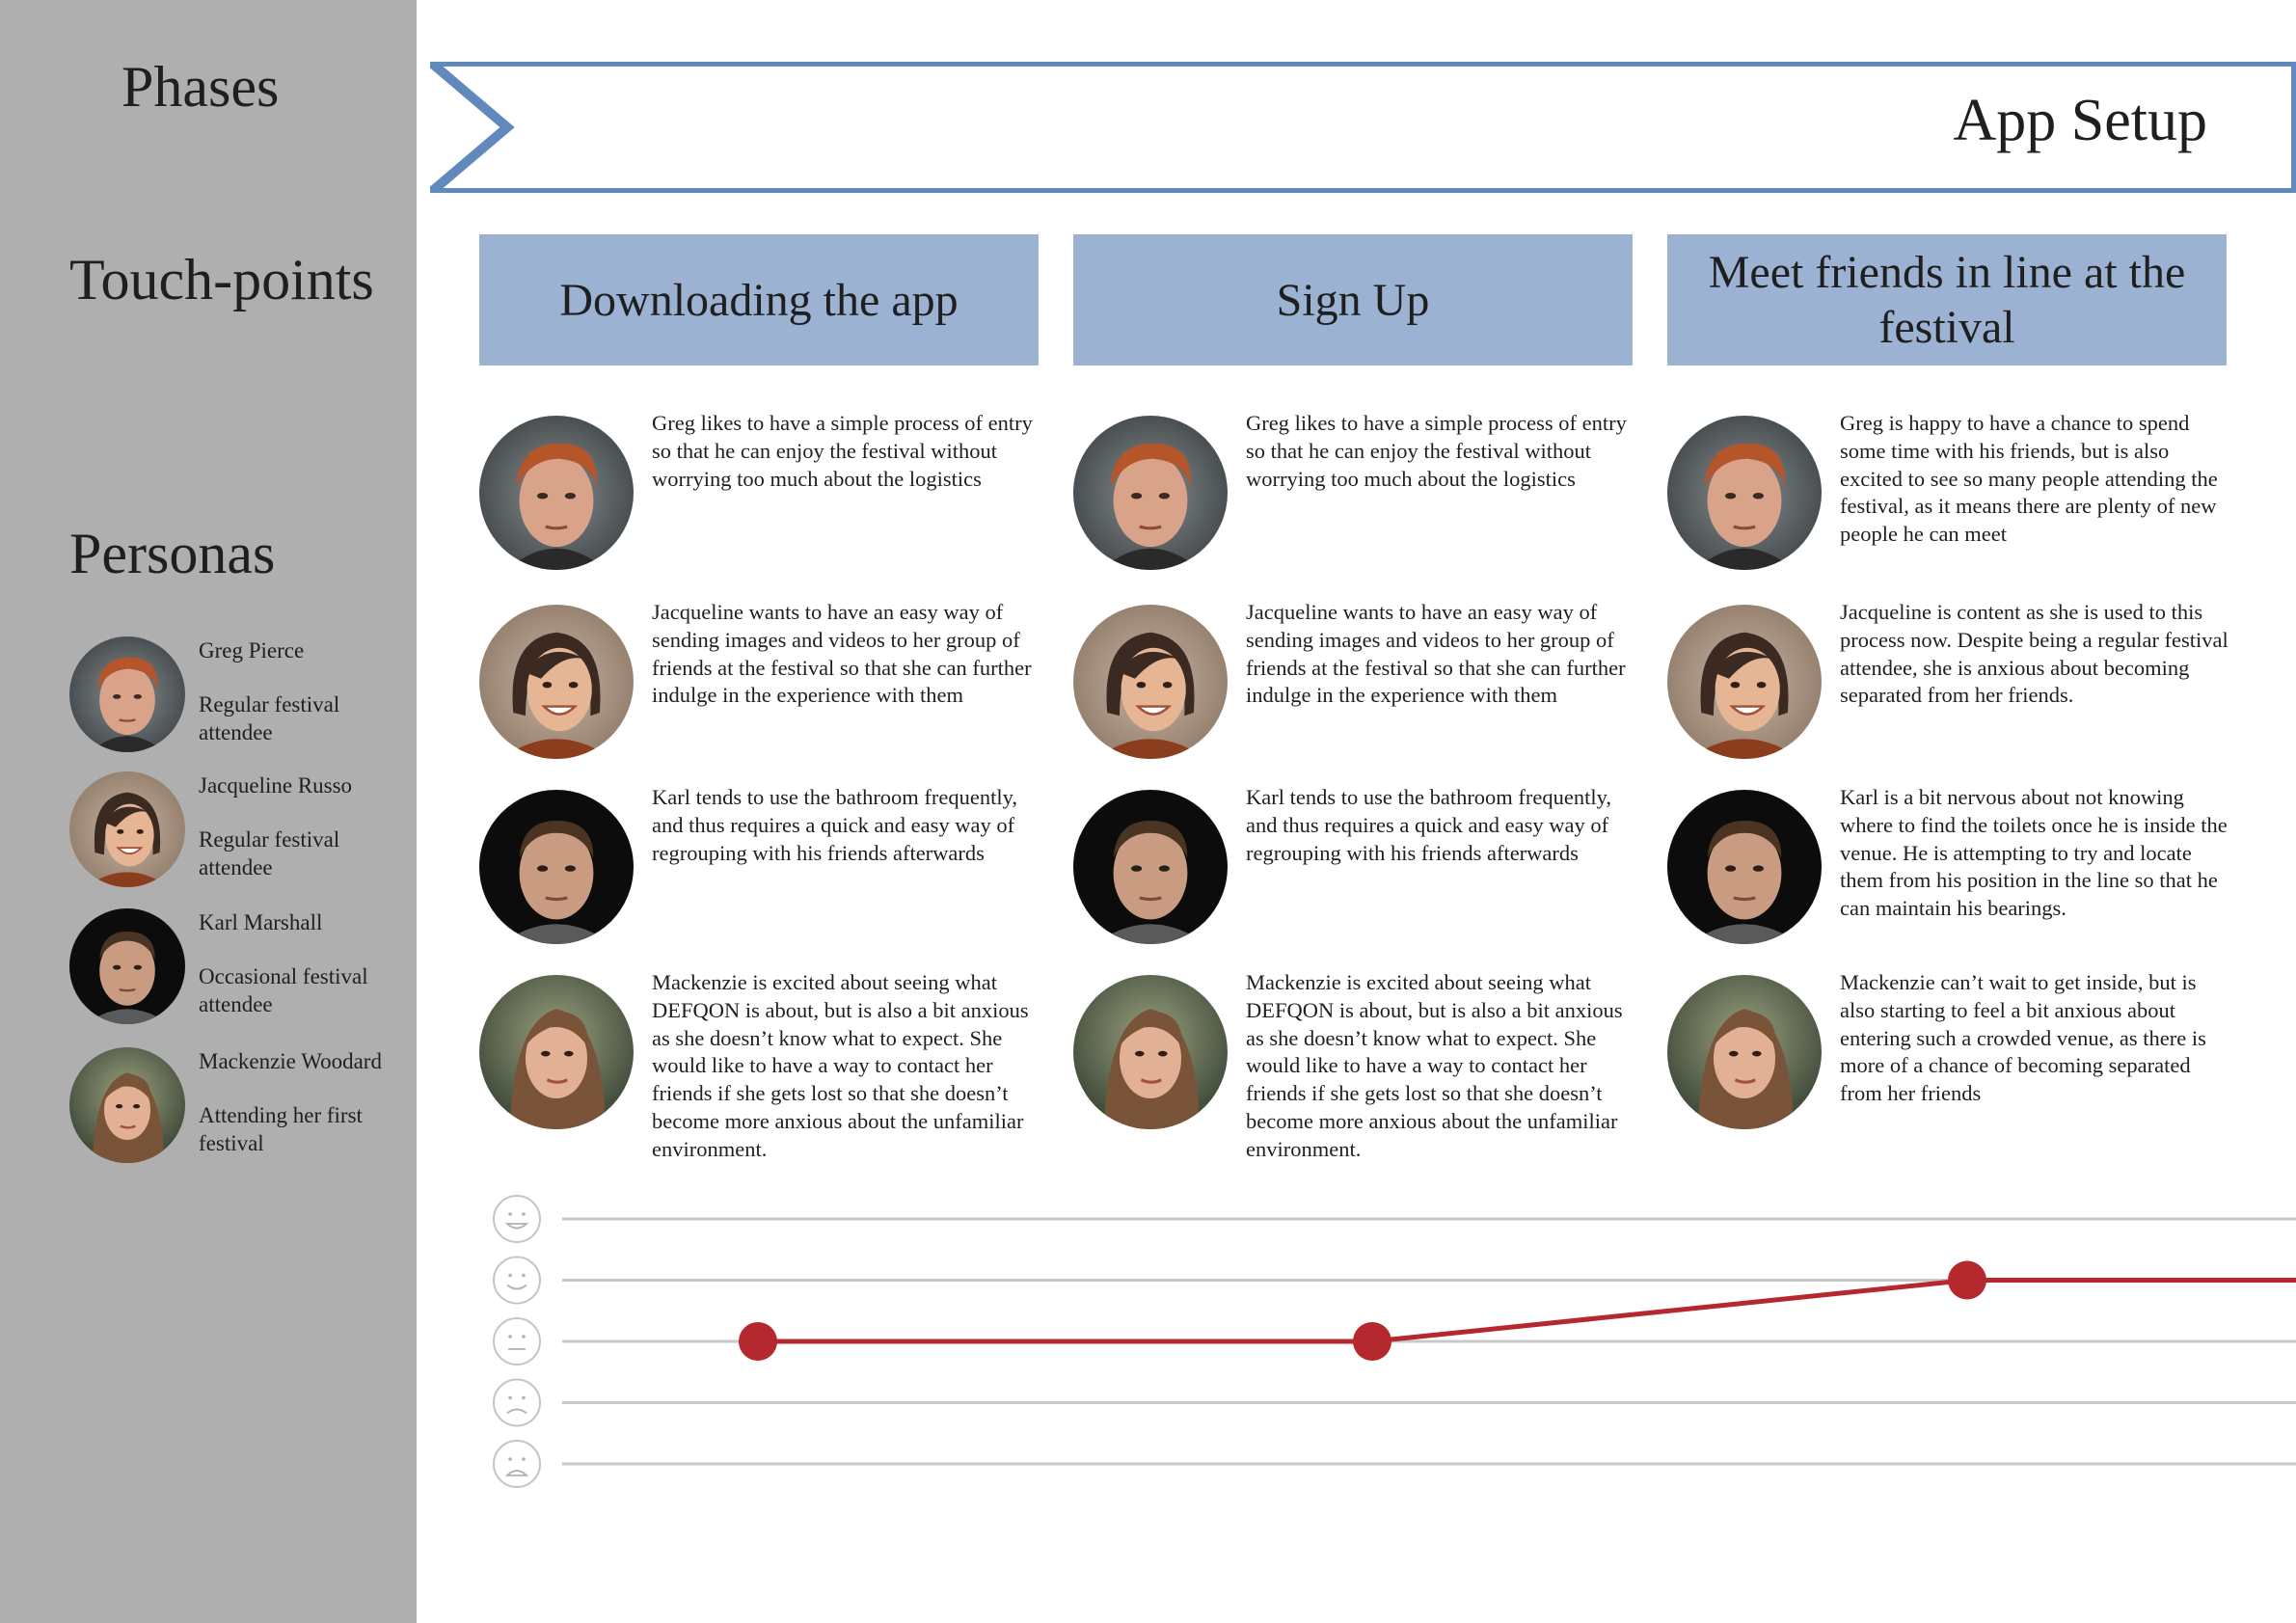 The width and height of the screenshot is (2296, 1623). I want to click on touchpoint-meet-friends: Meet friends in line at the festival, so click(1947, 299).